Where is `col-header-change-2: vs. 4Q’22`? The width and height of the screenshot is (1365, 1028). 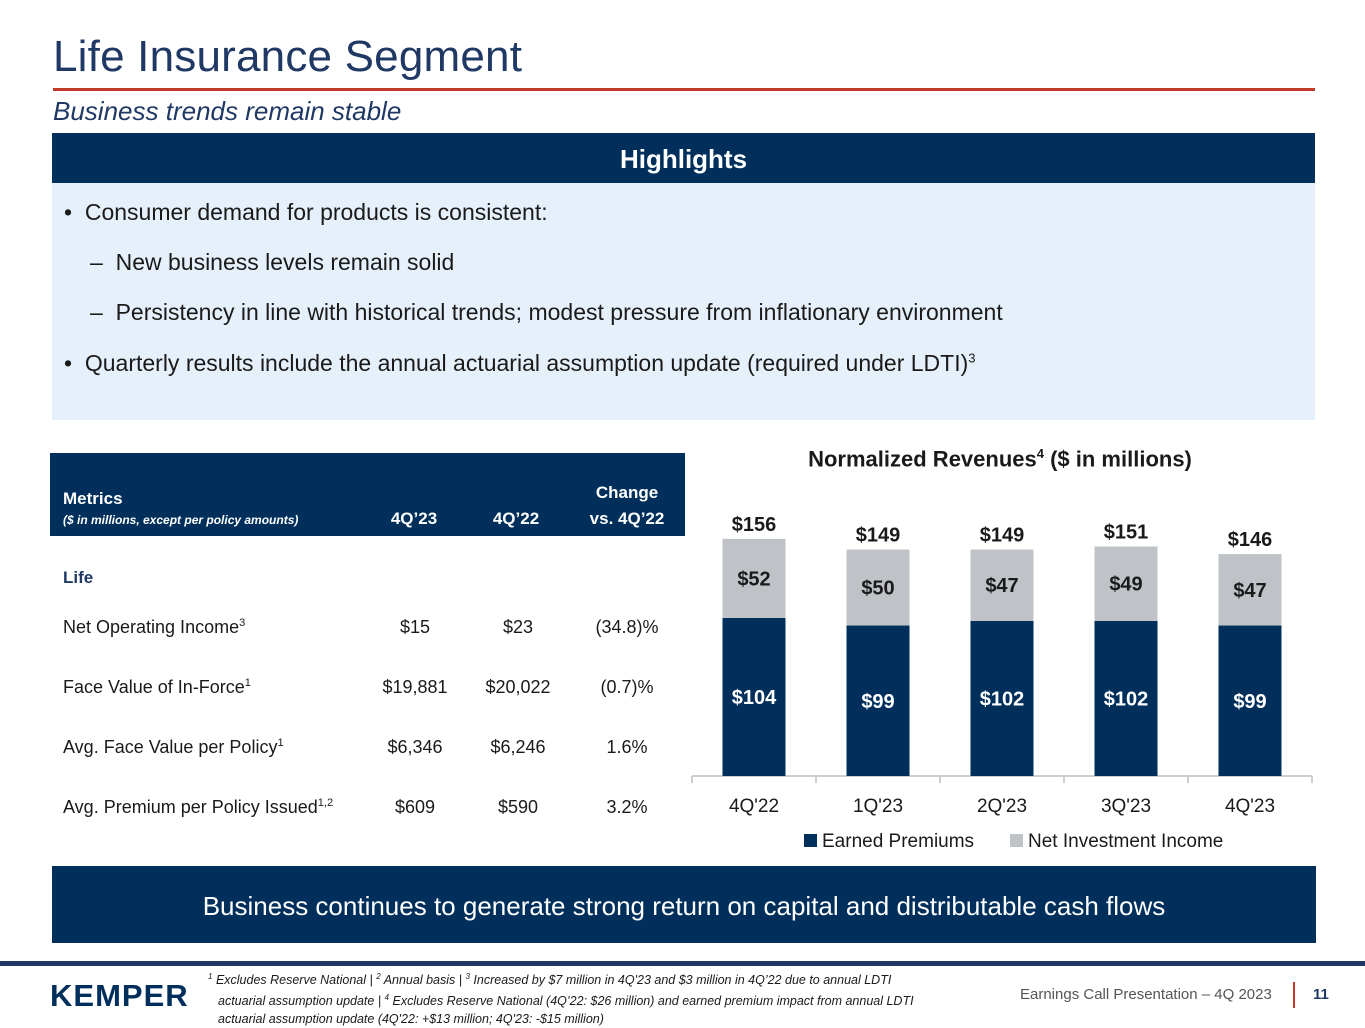 col-header-change-2: vs. 4Q’22 is located at coordinates (627, 518).